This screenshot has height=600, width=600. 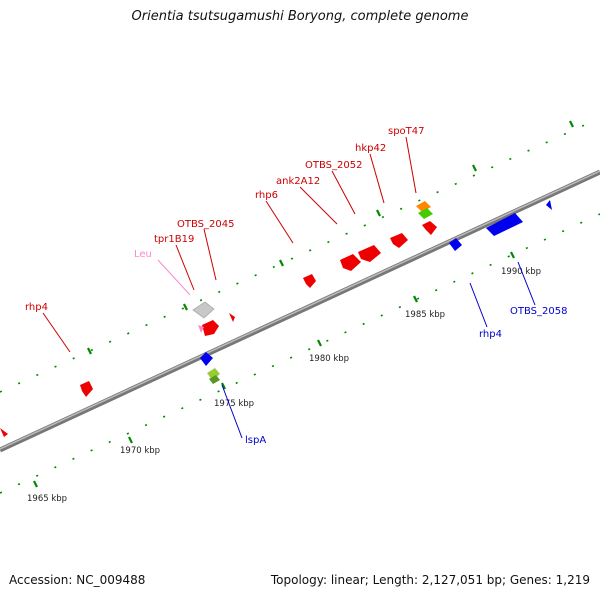 I want to click on gene-label-rhp6: rhp6, so click(x=266, y=195).